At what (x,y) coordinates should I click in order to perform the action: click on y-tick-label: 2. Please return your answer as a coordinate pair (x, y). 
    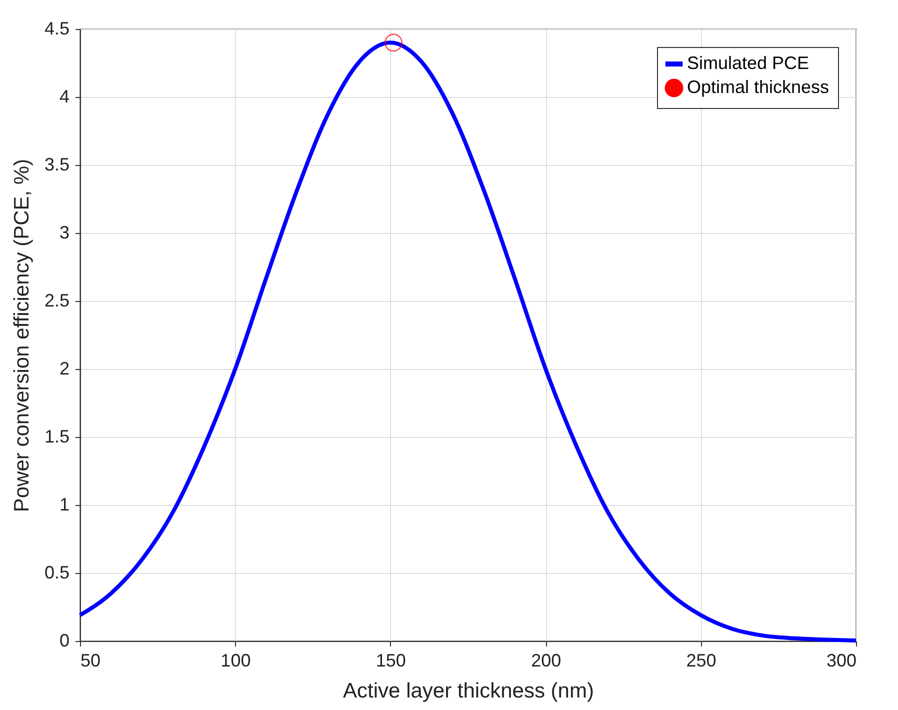
    Looking at the image, I should click on (64, 368).